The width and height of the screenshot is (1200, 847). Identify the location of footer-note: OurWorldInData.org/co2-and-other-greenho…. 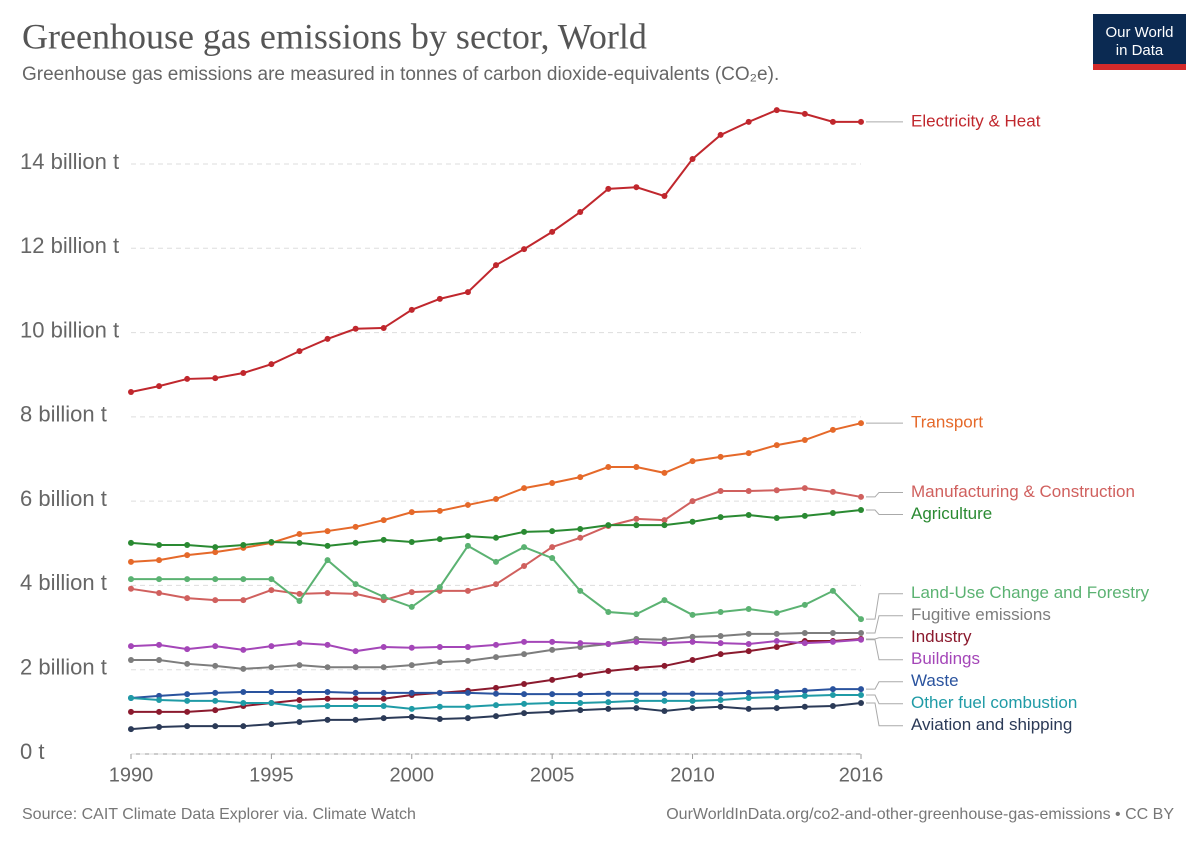
(920, 814).